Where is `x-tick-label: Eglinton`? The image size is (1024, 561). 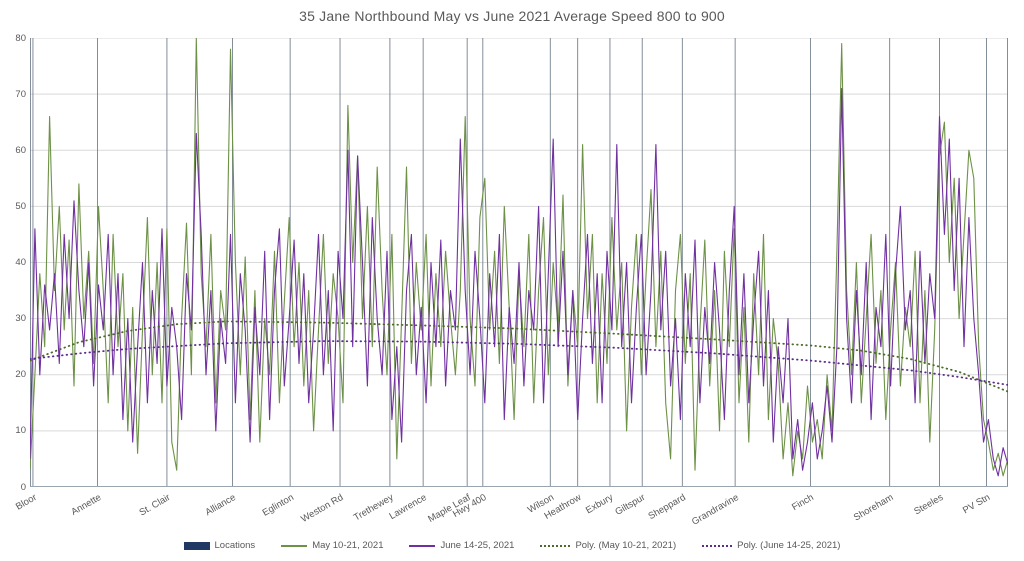
x-tick-label: Eglinton is located at coordinates (278, 505).